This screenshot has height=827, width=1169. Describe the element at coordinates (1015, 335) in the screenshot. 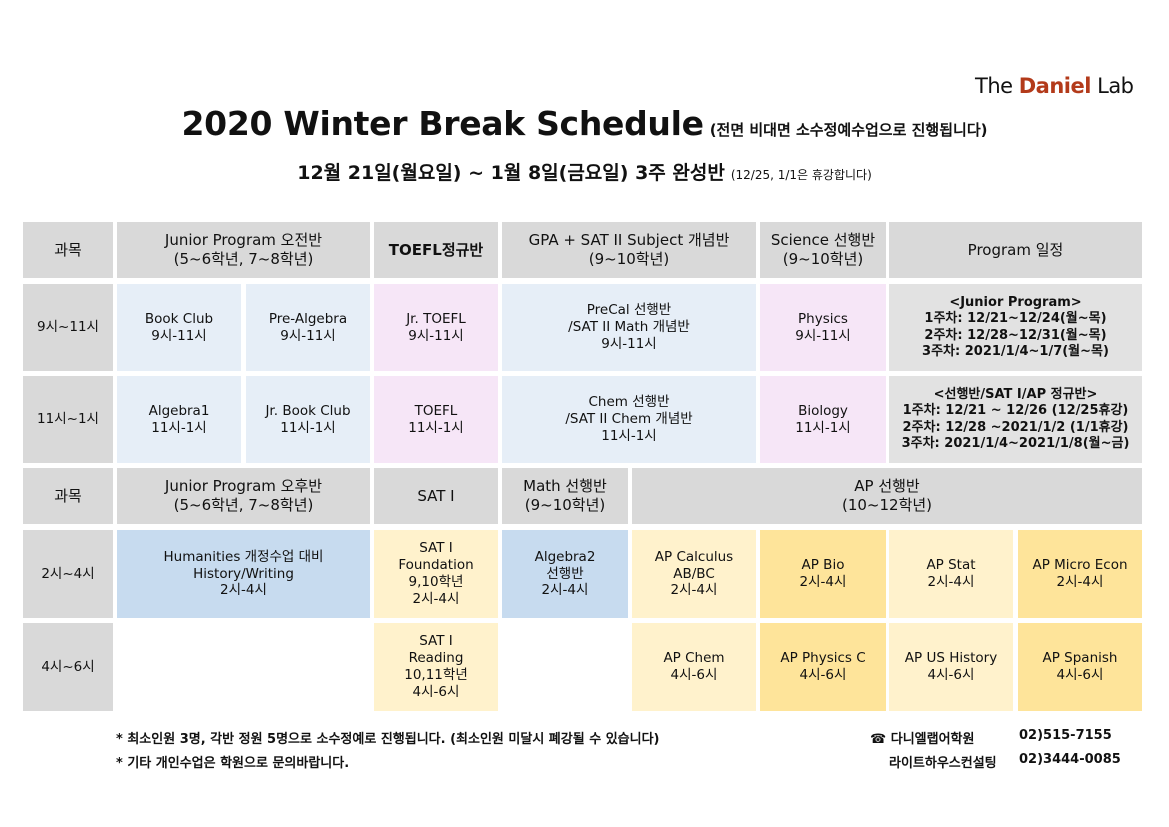

I see `schedule-junior-program-line: 2주차: 12/28~12/31(월~목)` at that location.